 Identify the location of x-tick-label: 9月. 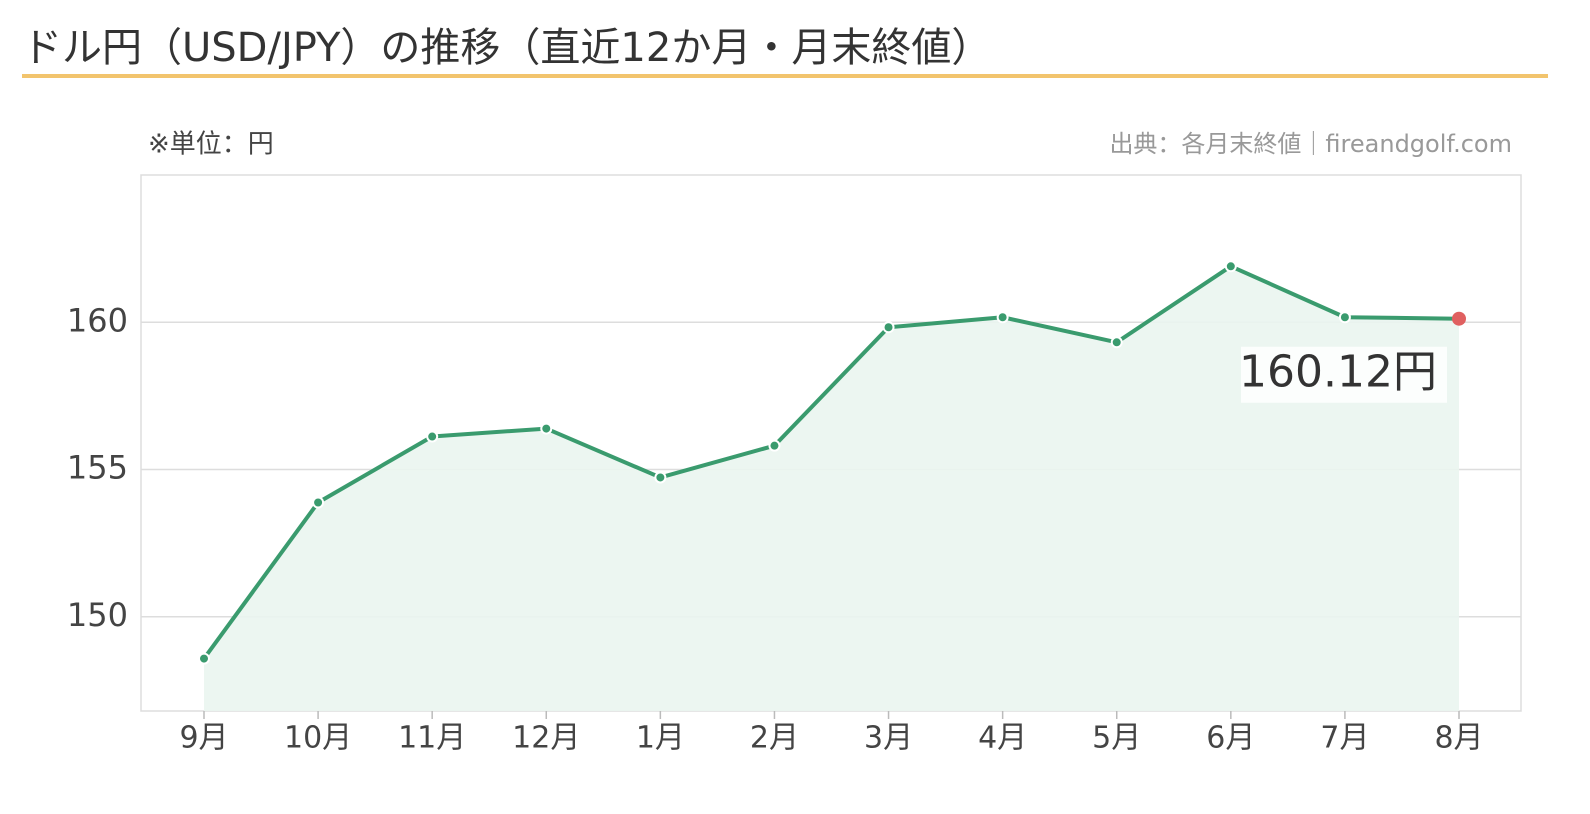
(203, 738).